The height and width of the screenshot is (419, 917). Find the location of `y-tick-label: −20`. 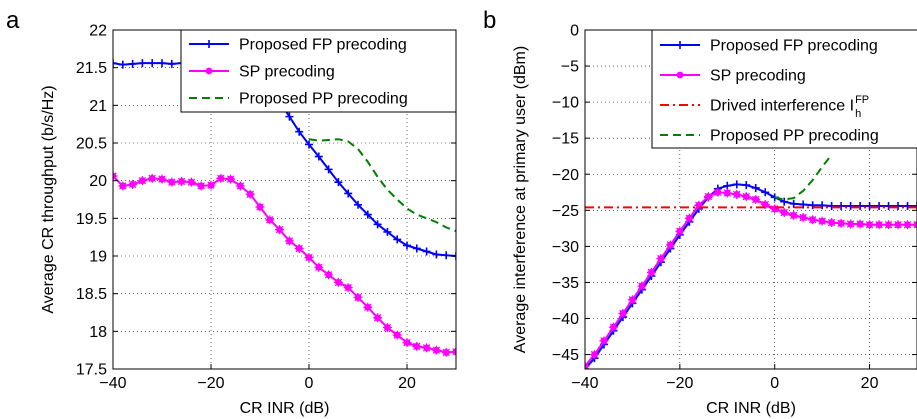

y-tick-label: −20 is located at coordinates (565, 175).